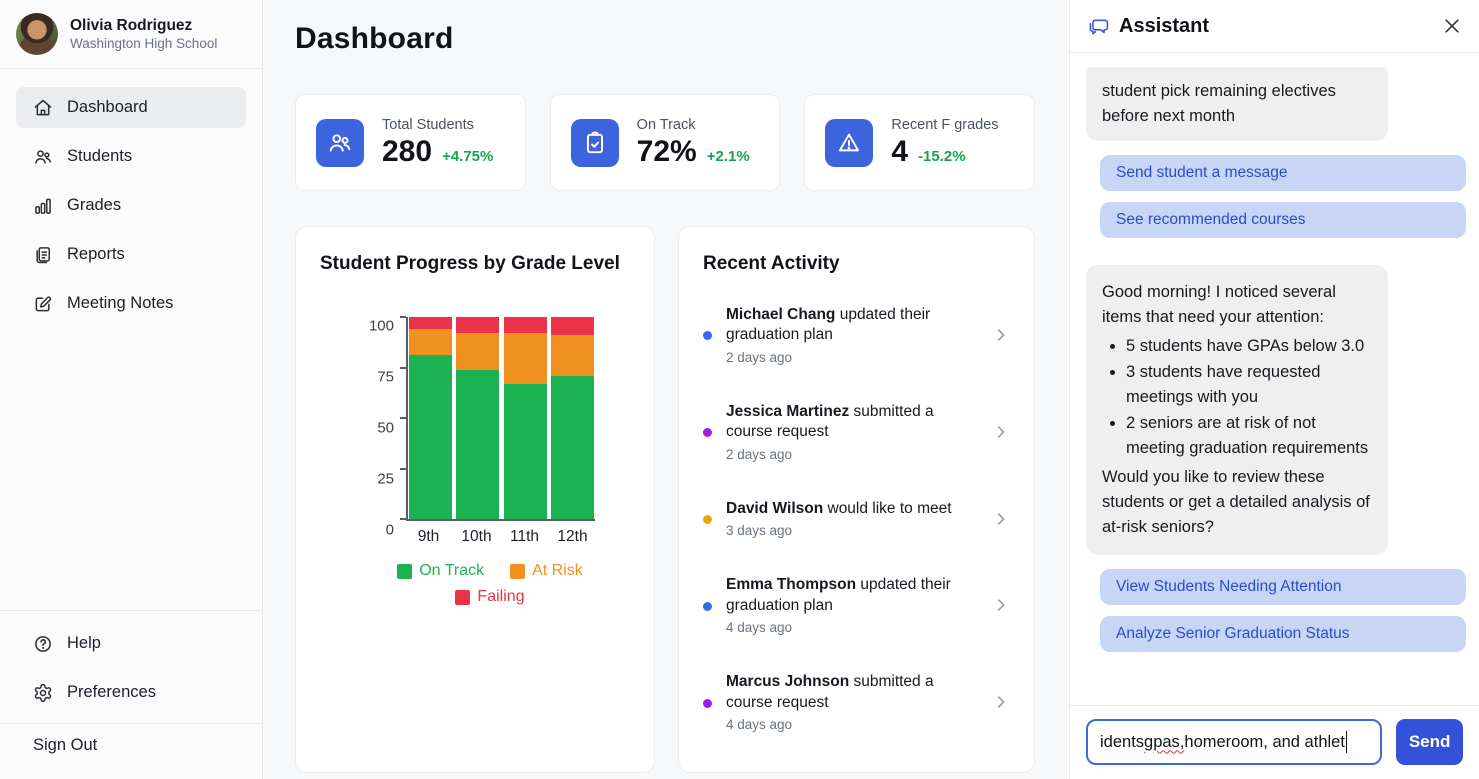 The height and width of the screenshot is (779, 1479). Describe the element at coordinates (781, 314) in the screenshot. I see `activity-name: Michael Chang` at that location.